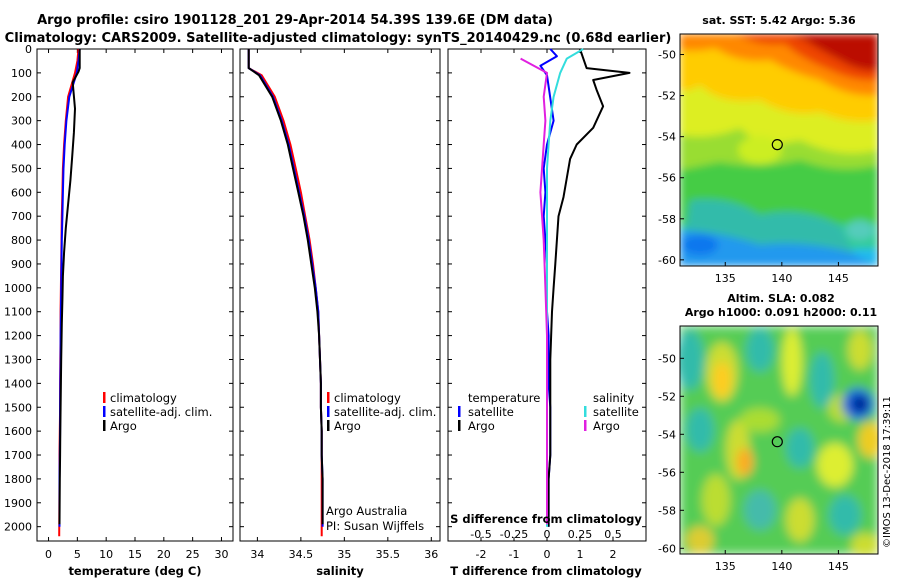 The height and width of the screenshot is (584, 900). What do you see at coordinates (388, 554) in the screenshot?
I see `x-tick-label: 35.5` at bounding box center [388, 554].